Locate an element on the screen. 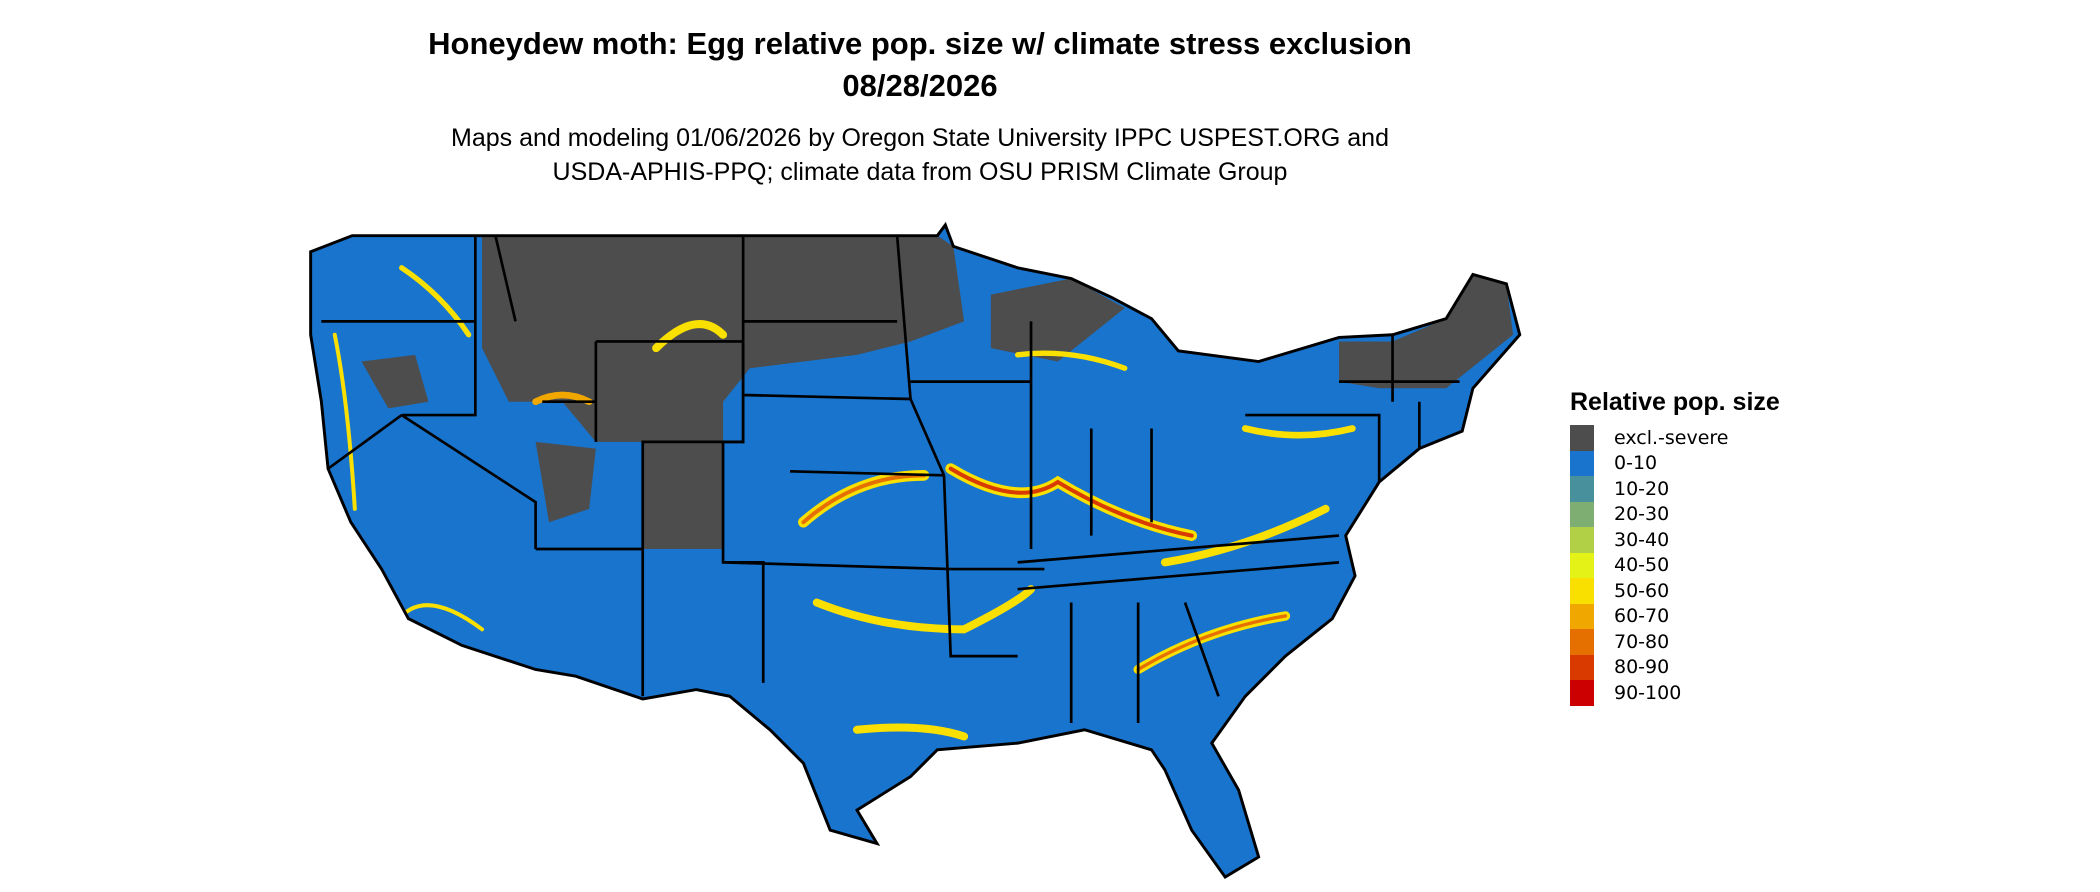  legend-label: 60-70 is located at coordinates (1642, 616).